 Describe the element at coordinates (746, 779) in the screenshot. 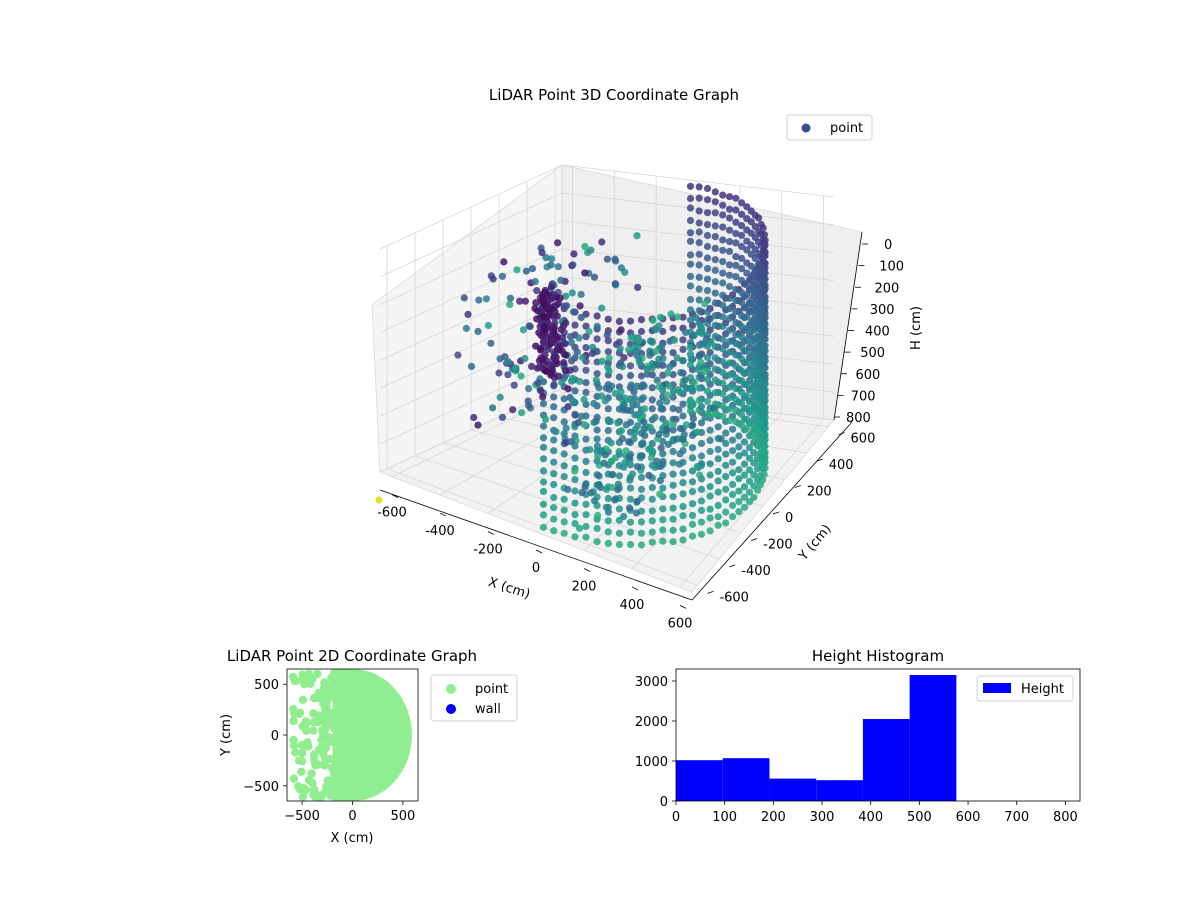

I see `histogram-bar` at that location.